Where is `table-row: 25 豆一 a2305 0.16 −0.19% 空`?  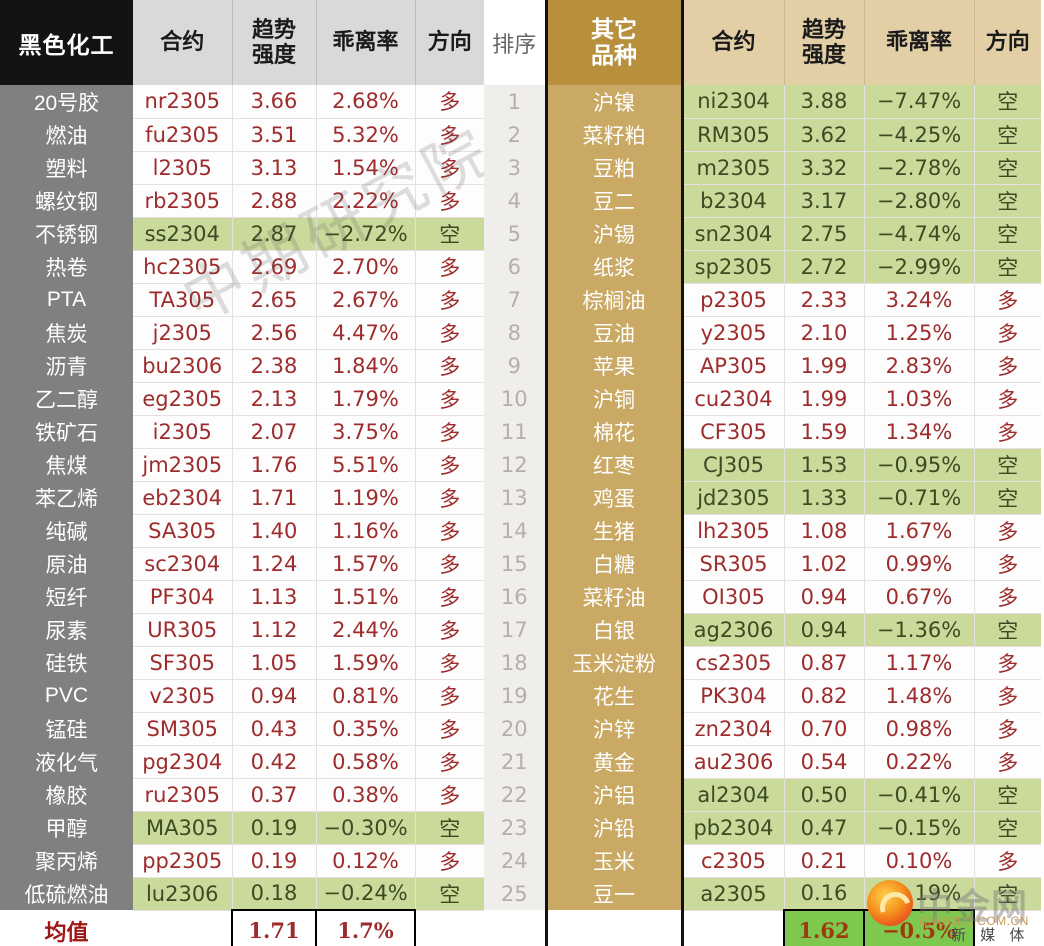 table-row: 25 豆一 a2305 0.16 −0.19% 空 is located at coordinates (762, 894).